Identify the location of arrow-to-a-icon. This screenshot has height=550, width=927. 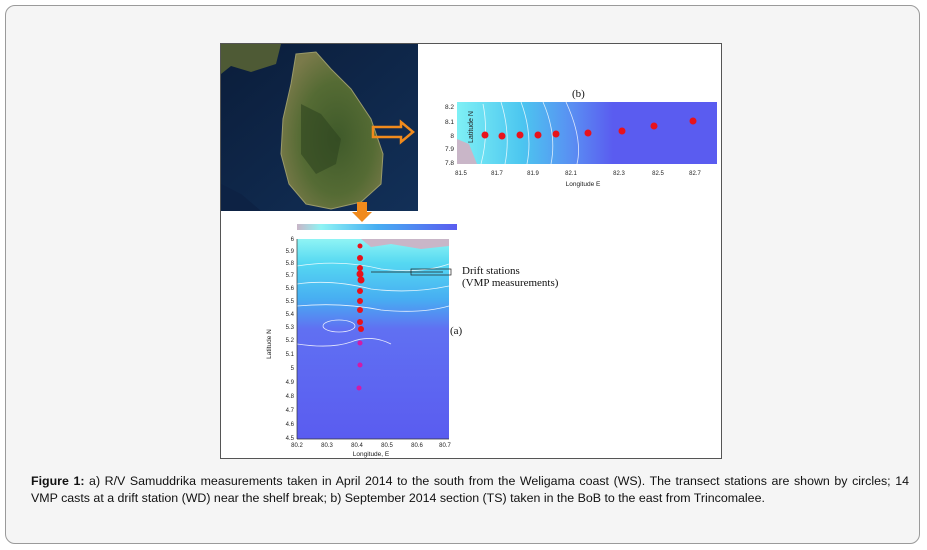
(362, 212).